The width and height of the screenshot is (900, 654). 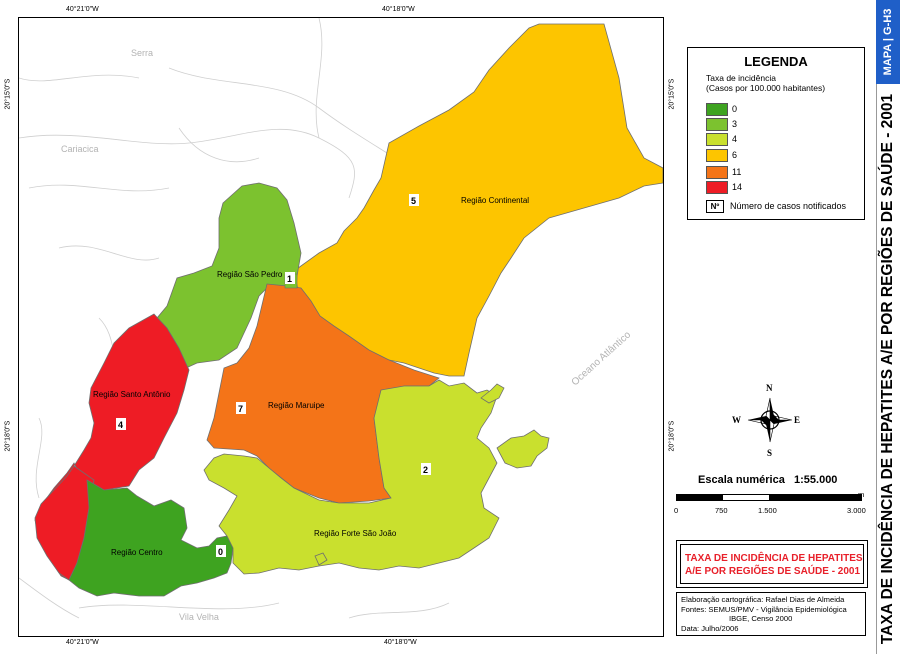 I want to click on place-cariacica: Cariacica, so click(x=80, y=149).